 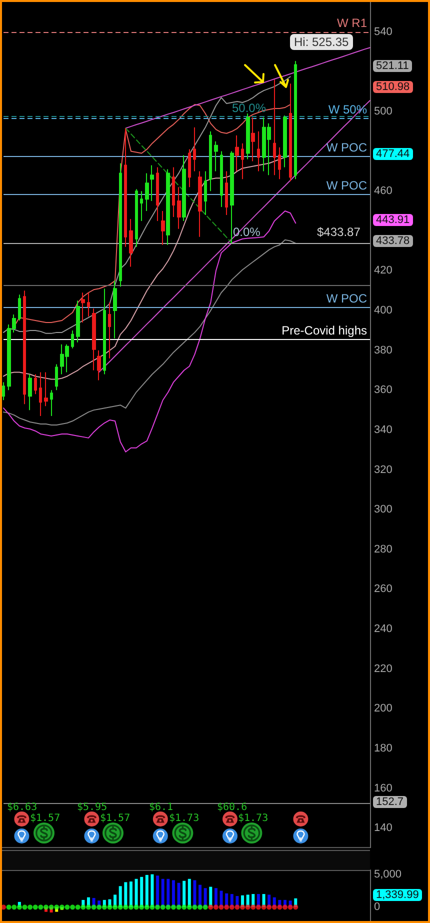 What do you see at coordinates (383, 589) in the screenshot?
I see `y-tick-label: 260` at bounding box center [383, 589].